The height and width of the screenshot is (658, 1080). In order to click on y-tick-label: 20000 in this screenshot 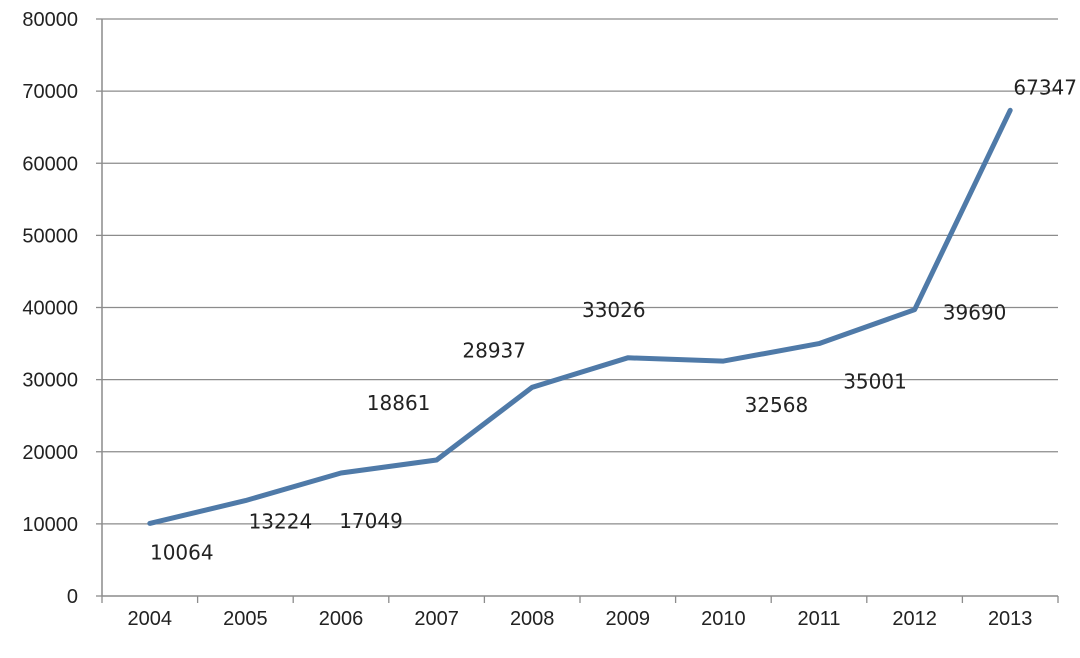, I will do `click(50, 453)`.